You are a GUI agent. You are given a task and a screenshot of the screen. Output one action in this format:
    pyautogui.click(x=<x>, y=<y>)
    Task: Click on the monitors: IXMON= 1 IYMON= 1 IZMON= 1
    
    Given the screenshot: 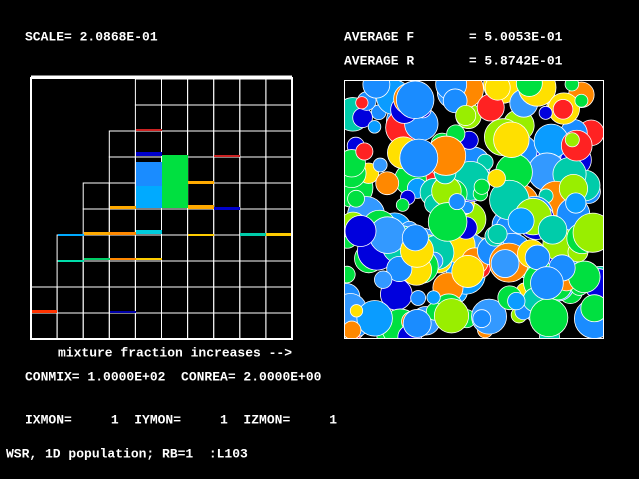 What is the action you would take?
    pyautogui.click(x=181, y=419)
    